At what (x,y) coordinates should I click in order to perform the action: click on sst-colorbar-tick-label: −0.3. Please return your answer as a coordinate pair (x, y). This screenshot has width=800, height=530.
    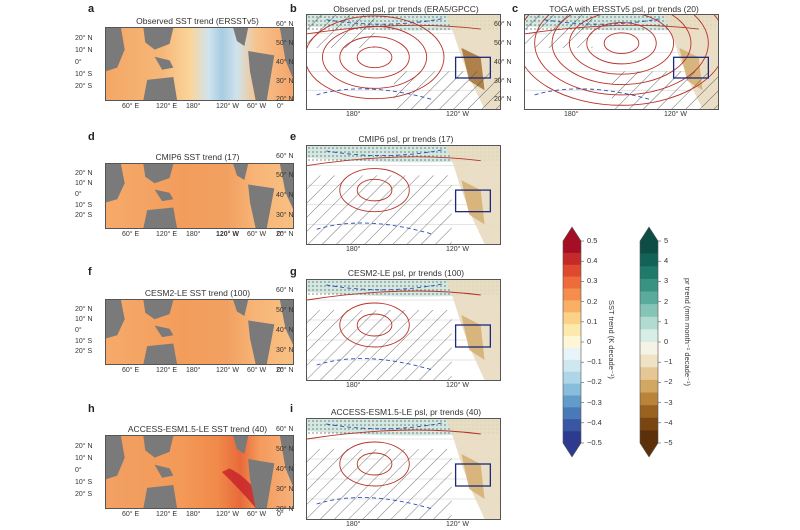
    Looking at the image, I should click on (594, 402).